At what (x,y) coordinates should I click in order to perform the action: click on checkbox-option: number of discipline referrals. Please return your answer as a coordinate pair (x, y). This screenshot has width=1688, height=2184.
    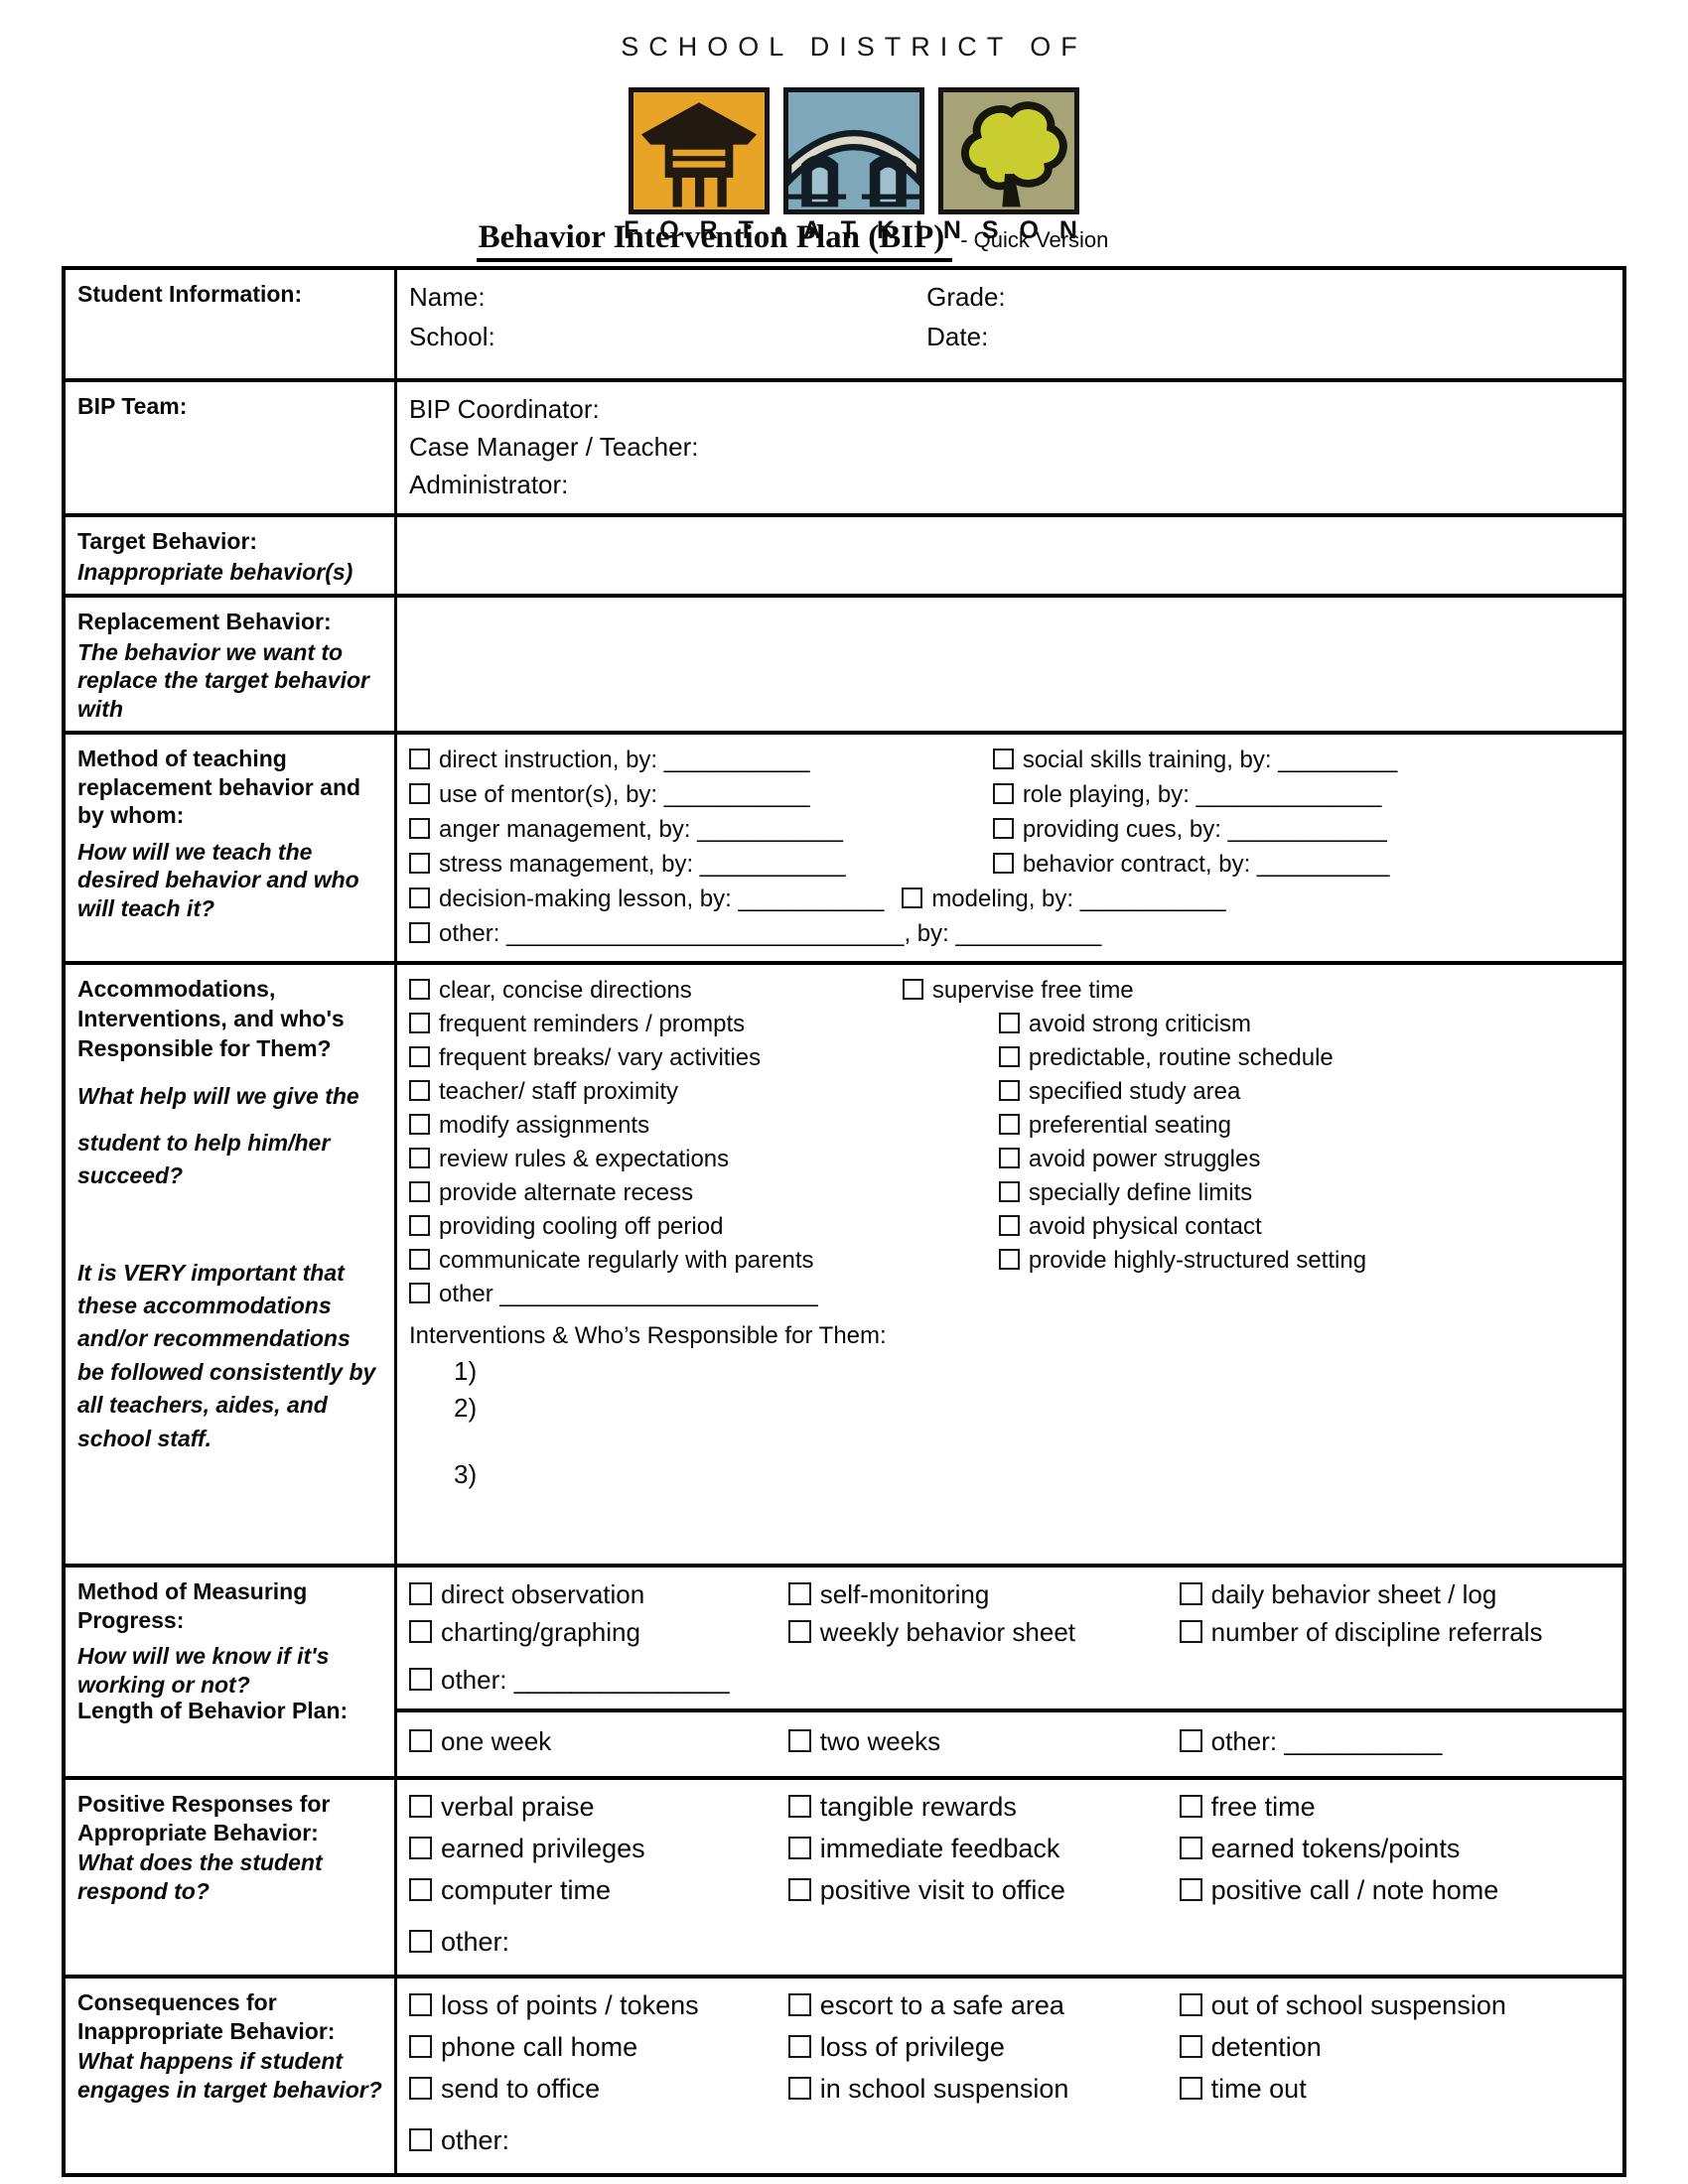
    Looking at the image, I should click on (1360, 1632).